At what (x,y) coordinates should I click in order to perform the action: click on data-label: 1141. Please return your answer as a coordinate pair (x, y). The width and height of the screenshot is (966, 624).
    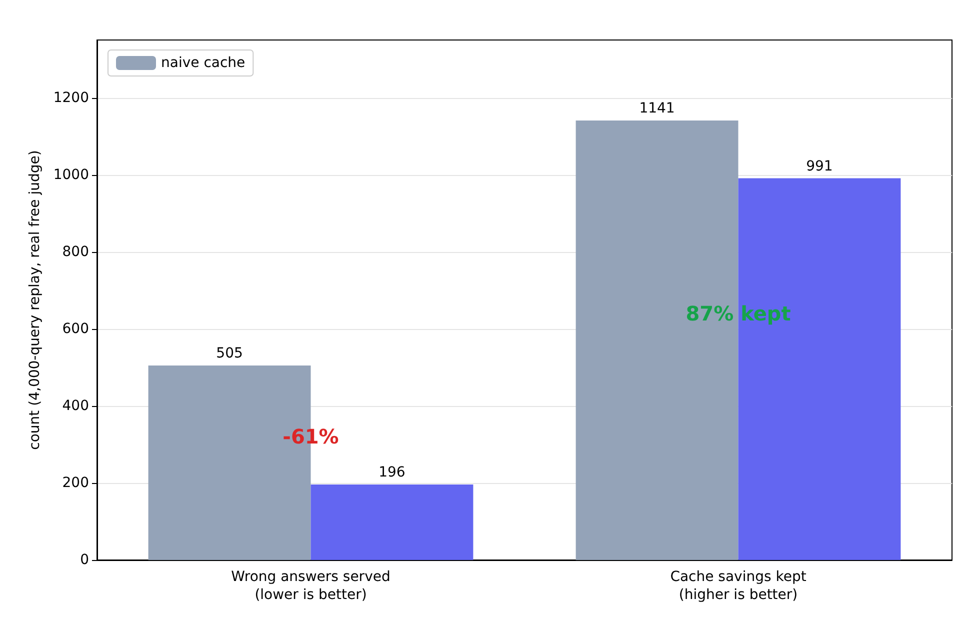
    Looking at the image, I should click on (657, 108).